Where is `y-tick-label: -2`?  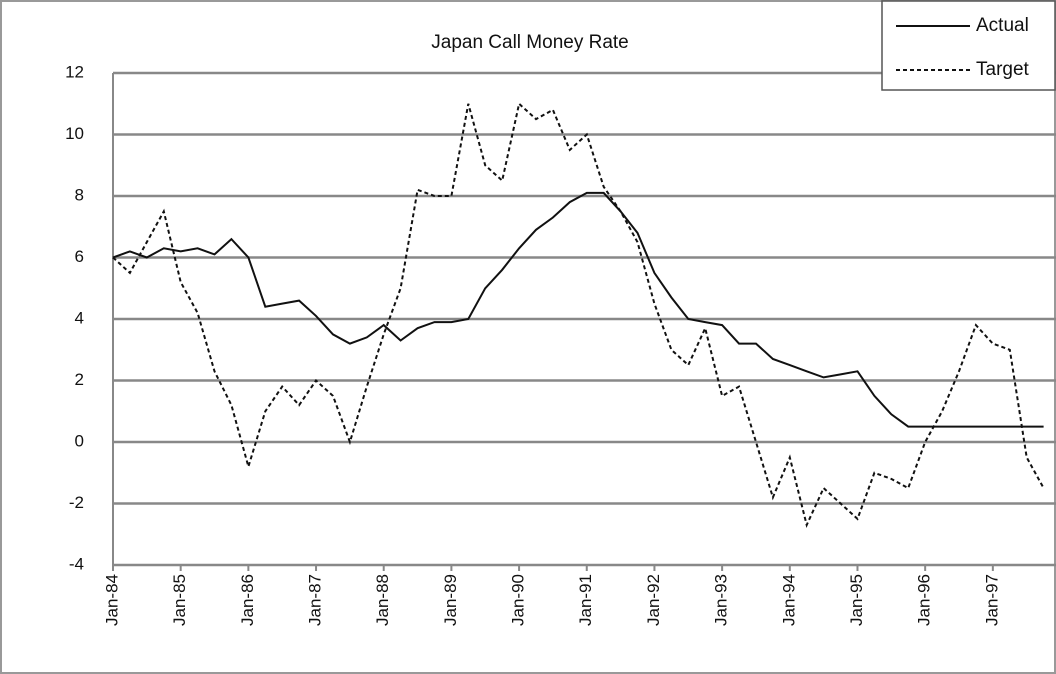 y-tick-label: -2 is located at coordinates (76, 502).